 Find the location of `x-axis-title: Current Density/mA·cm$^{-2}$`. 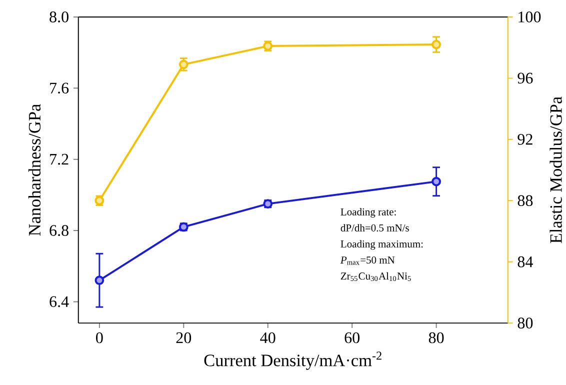

x-axis-title: Current Density/mA·cm$^{-2}$ is located at coordinates (293, 361).